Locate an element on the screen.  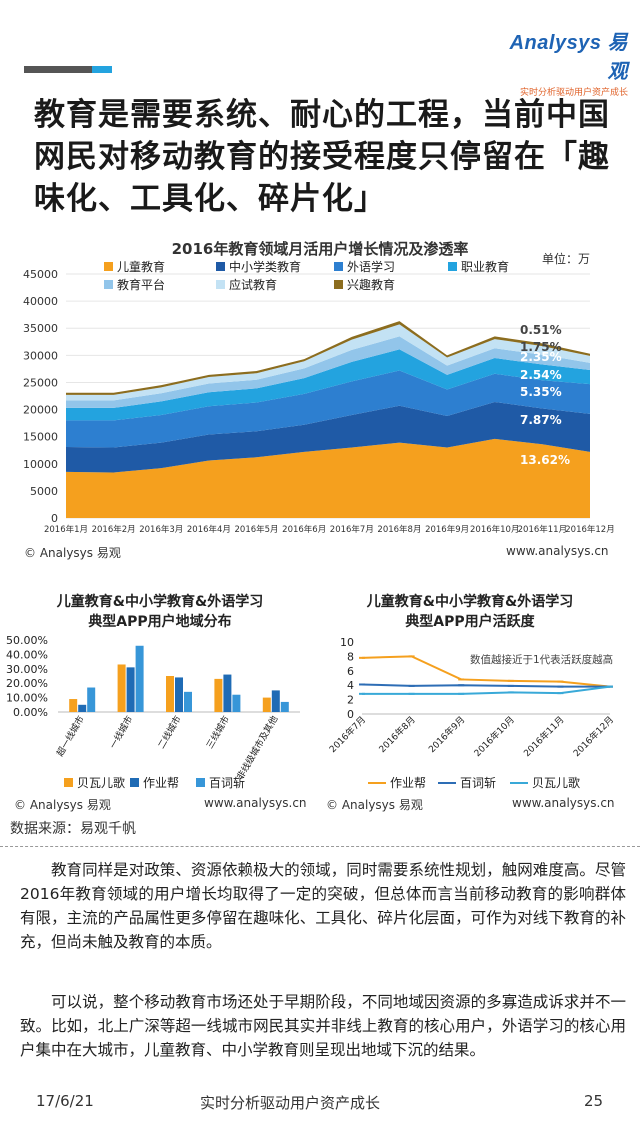
chart2-ytick-label: 30.00% is located at coordinates (27, 669).